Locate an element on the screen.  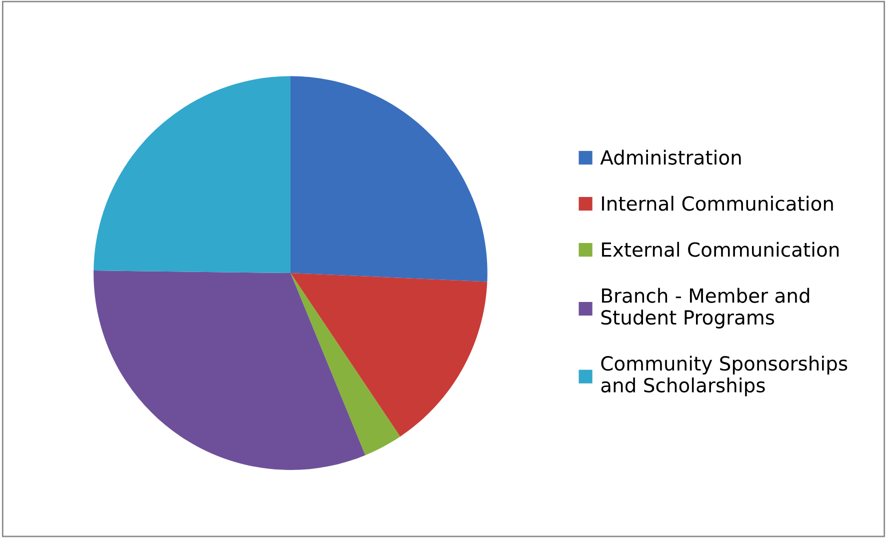
legend-label: External Communication is located at coordinates (720, 249).